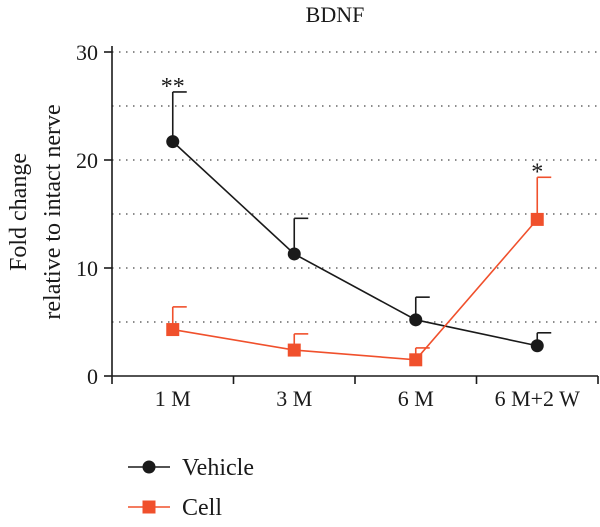 The width and height of the screenshot is (600, 527). What do you see at coordinates (191, 488) in the screenshot?
I see `legend: Vehicle Cell` at bounding box center [191, 488].